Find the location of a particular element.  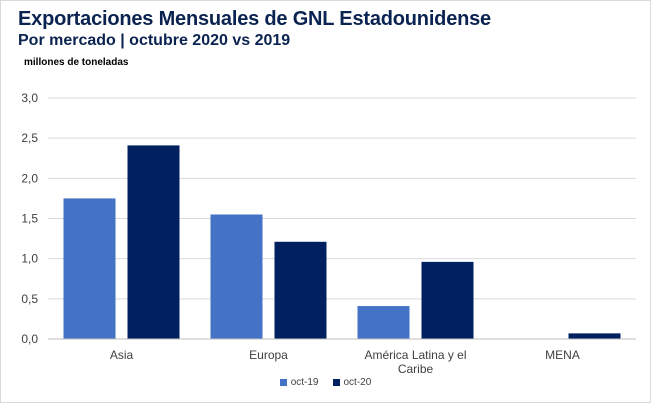

x-tick-label: Asia is located at coordinates (122, 355).